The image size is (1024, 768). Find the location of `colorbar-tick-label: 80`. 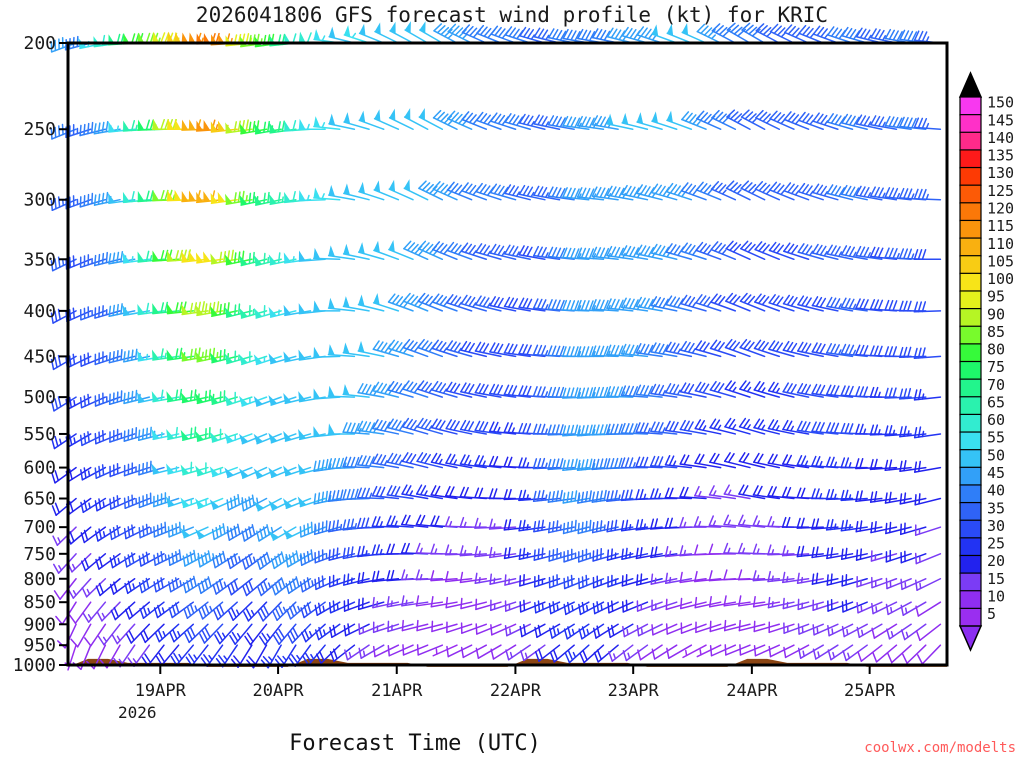

colorbar-tick-label: 80 is located at coordinates (996, 350).